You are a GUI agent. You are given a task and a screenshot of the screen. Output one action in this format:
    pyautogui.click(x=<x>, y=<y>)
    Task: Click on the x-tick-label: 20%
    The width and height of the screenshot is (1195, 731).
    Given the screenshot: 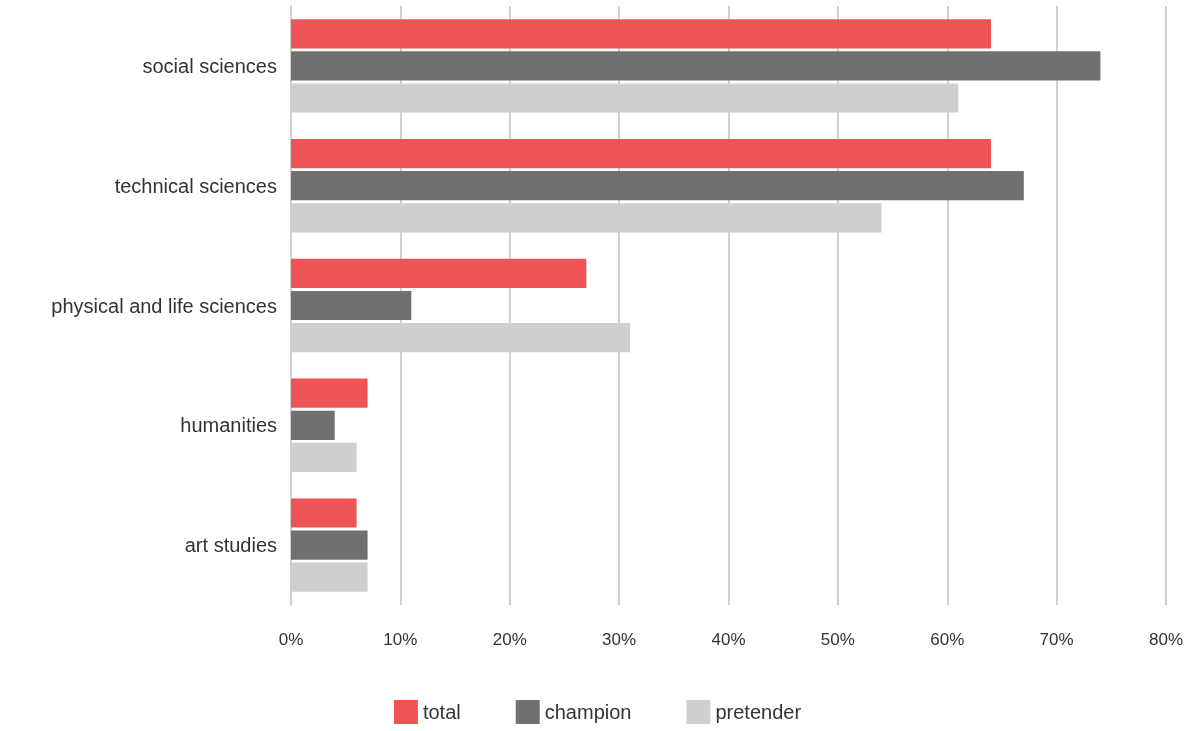 What is the action you would take?
    pyautogui.click(x=509, y=639)
    